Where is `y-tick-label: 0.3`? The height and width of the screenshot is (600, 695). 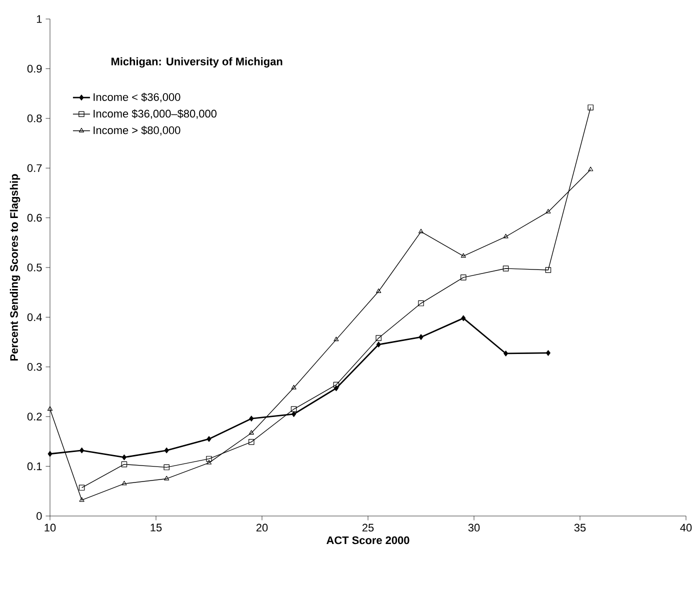 y-tick-label: 0.3 is located at coordinates (34, 367).